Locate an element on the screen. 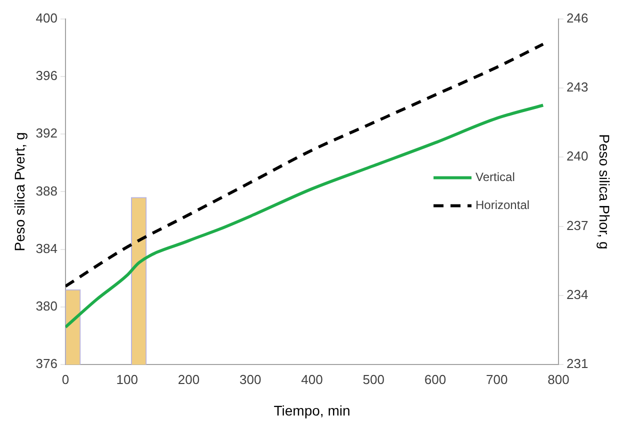 The image size is (628, 432). y2-tick-label: 237 is located at coordinates (577, 225).